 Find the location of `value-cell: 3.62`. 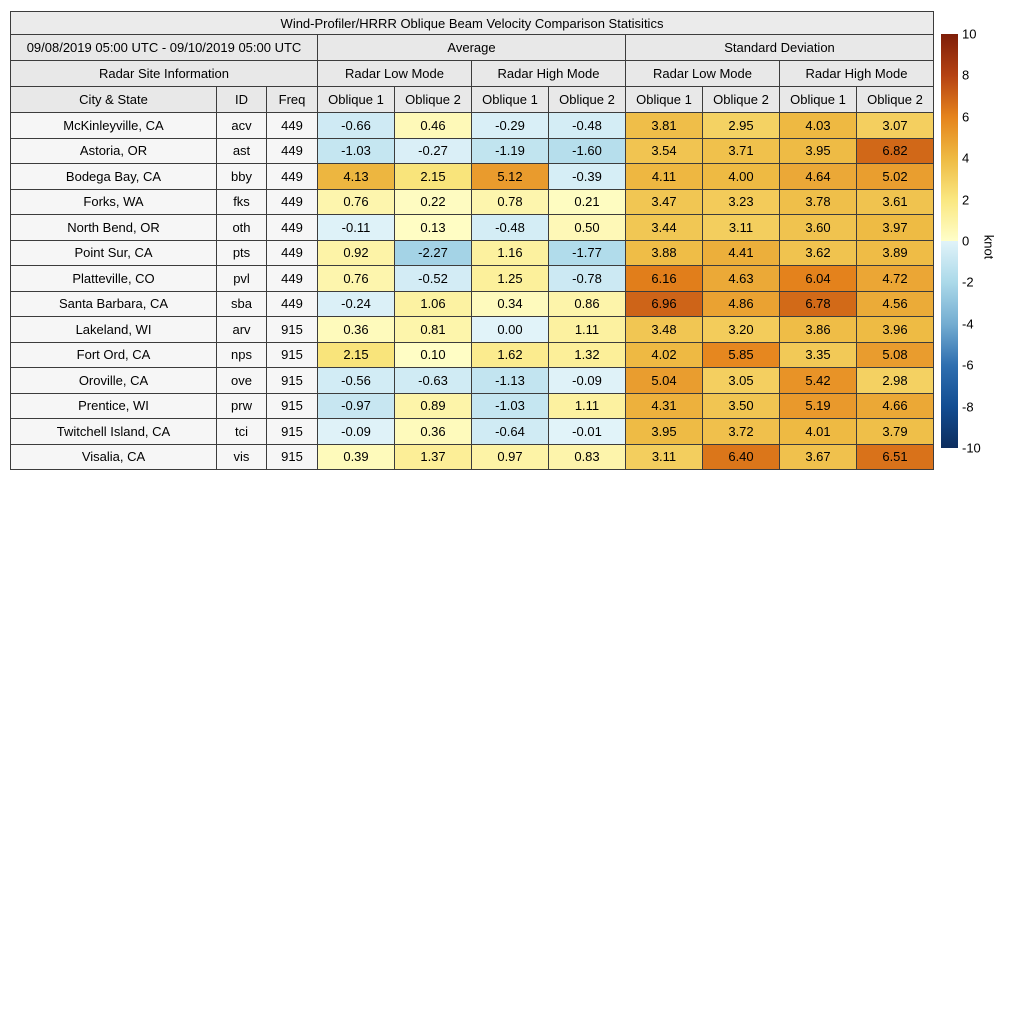

value-cell: 3.62 is located at coordinates (818, 252).